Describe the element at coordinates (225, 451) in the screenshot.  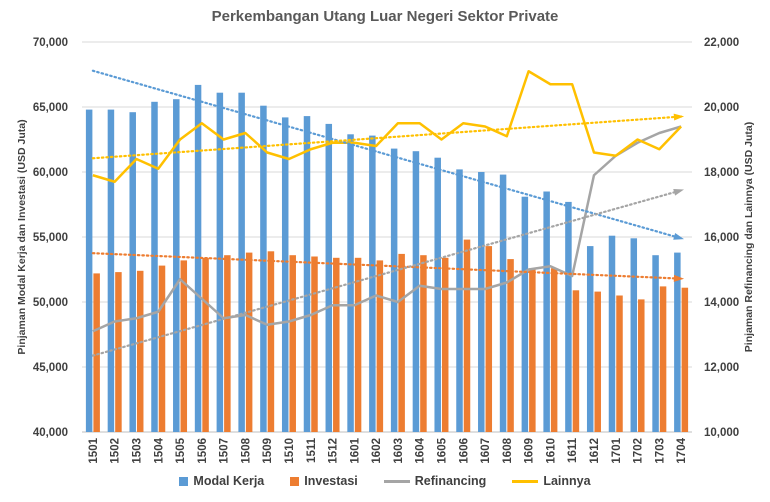
I see `x-tick-label: 1507` at that location.